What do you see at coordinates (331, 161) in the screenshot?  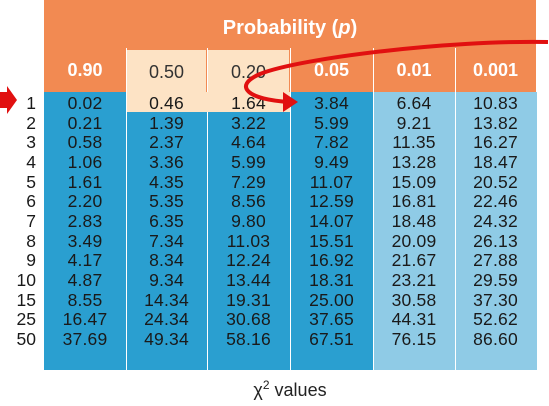 I see `table-cell: 9.49` at bounding box center [331, 161].